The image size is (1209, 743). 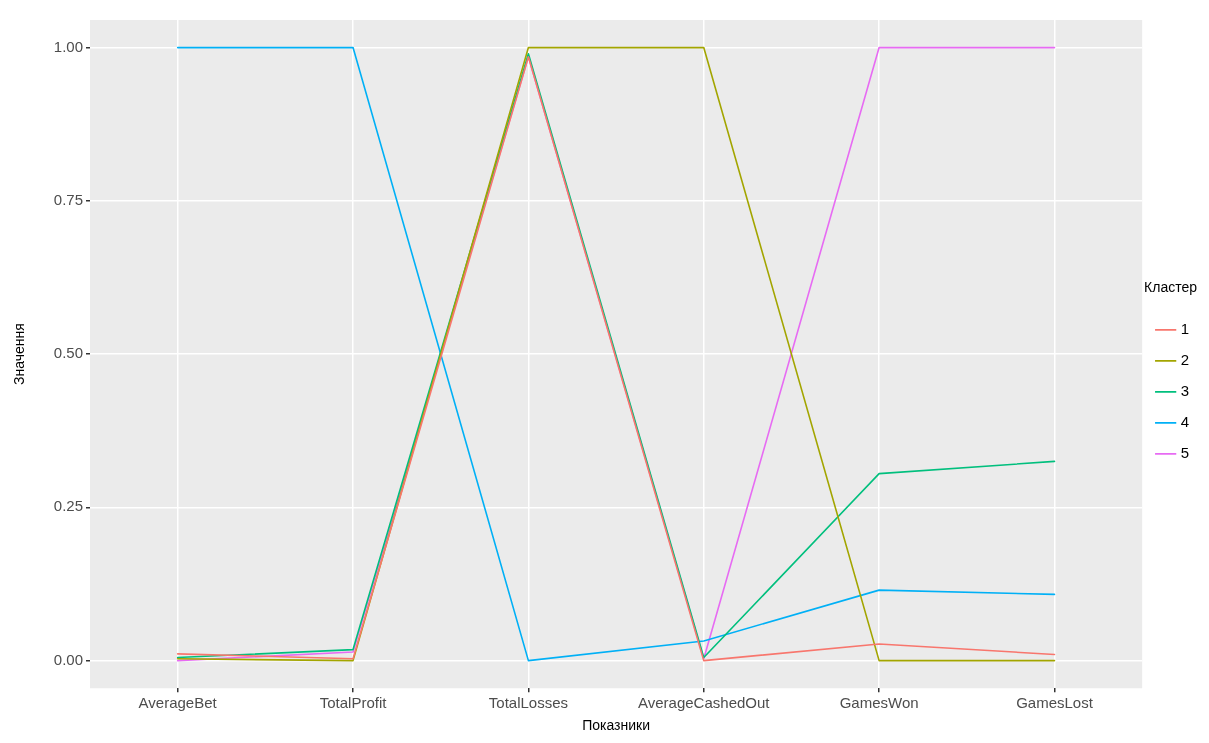 I want to click on y-tick-label: 0.00, so click(x=68, y=659).